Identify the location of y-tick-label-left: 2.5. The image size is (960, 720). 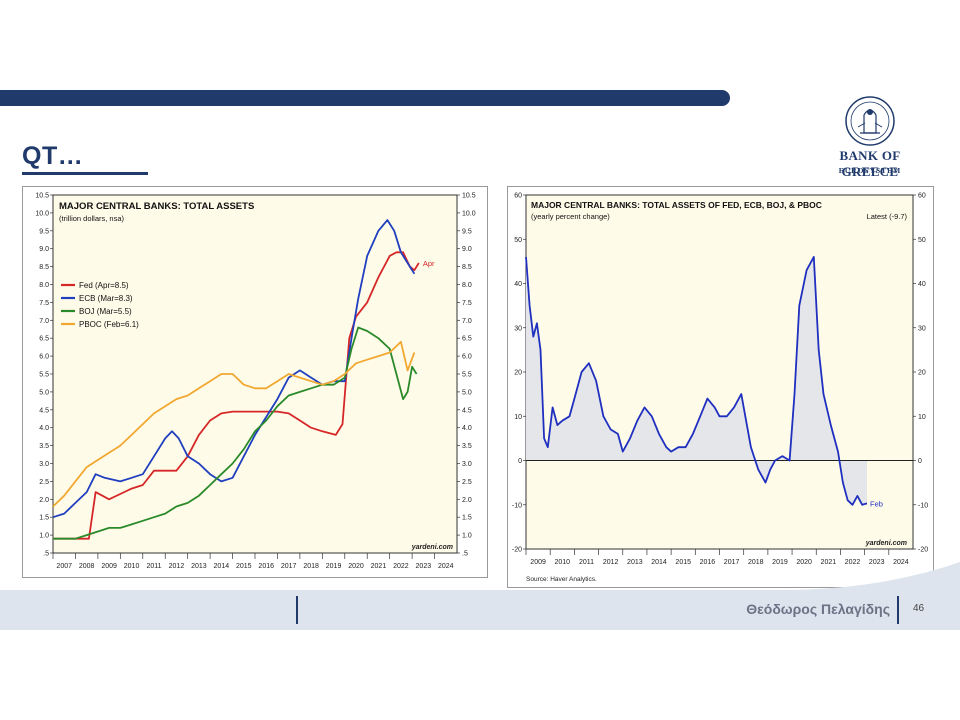
(44, 482).